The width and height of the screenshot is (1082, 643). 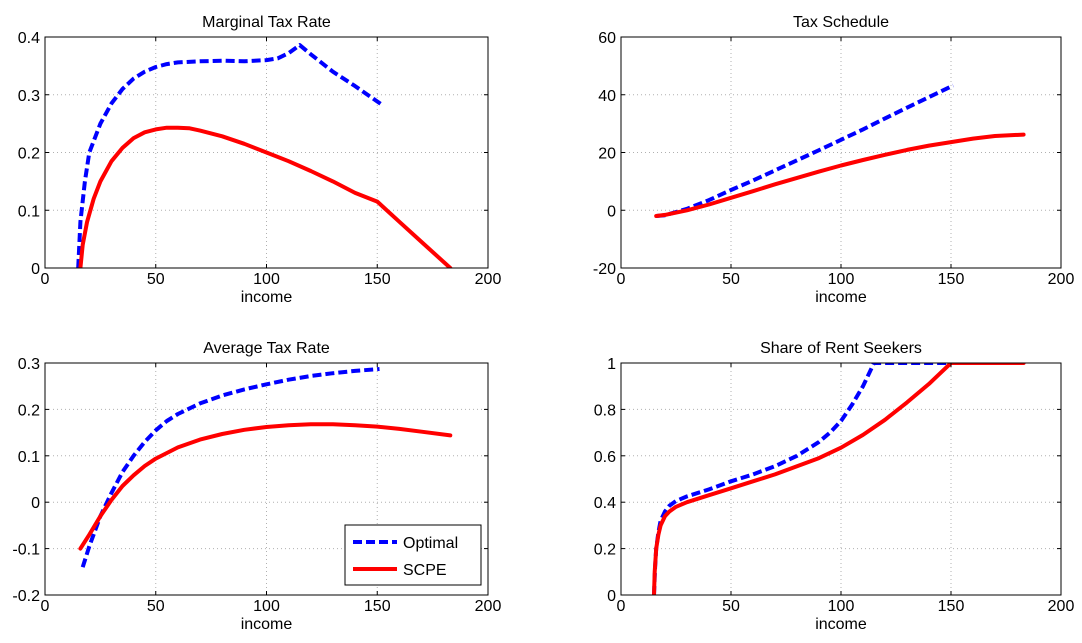 What do you see at coordinates (26, 550) in the screenshot?
I see `y-tick-label: -0.1` at bounding box center [26, 550].